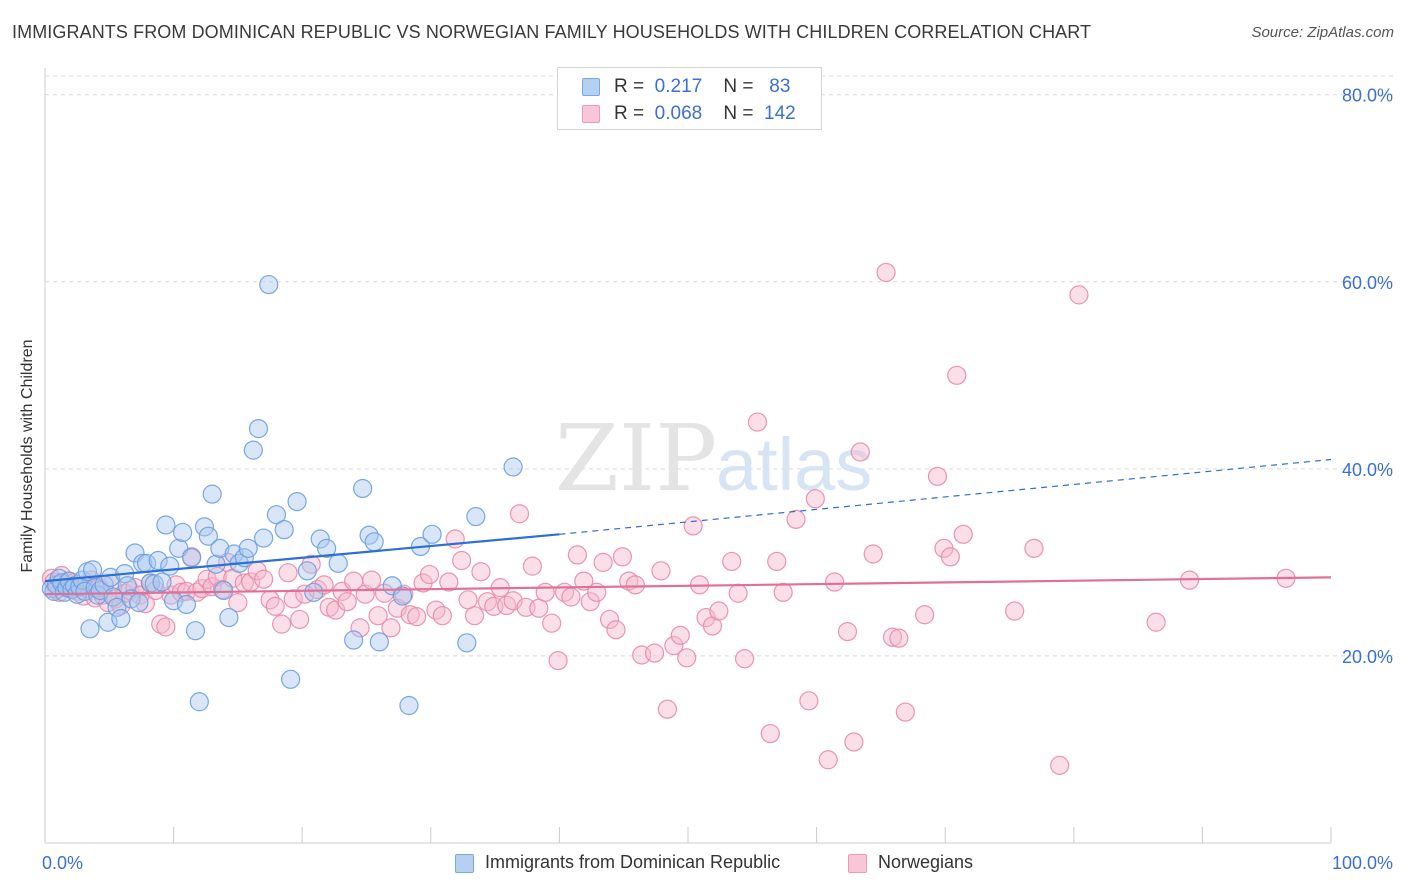 The height and width of the screenshot is (892, 1406). I want to click on correlation-legend: R = 0.217 N = 83 R = 0.068 N = 142, so click(689, 98).